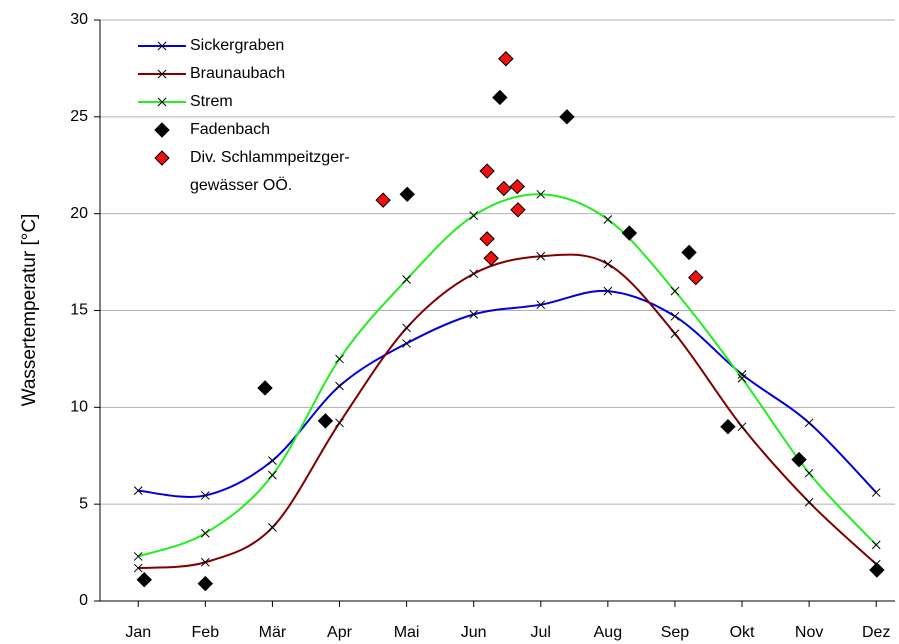 The image size is (899, 644). I want to click on legend-label: Fadenbach, so click(230, 129).